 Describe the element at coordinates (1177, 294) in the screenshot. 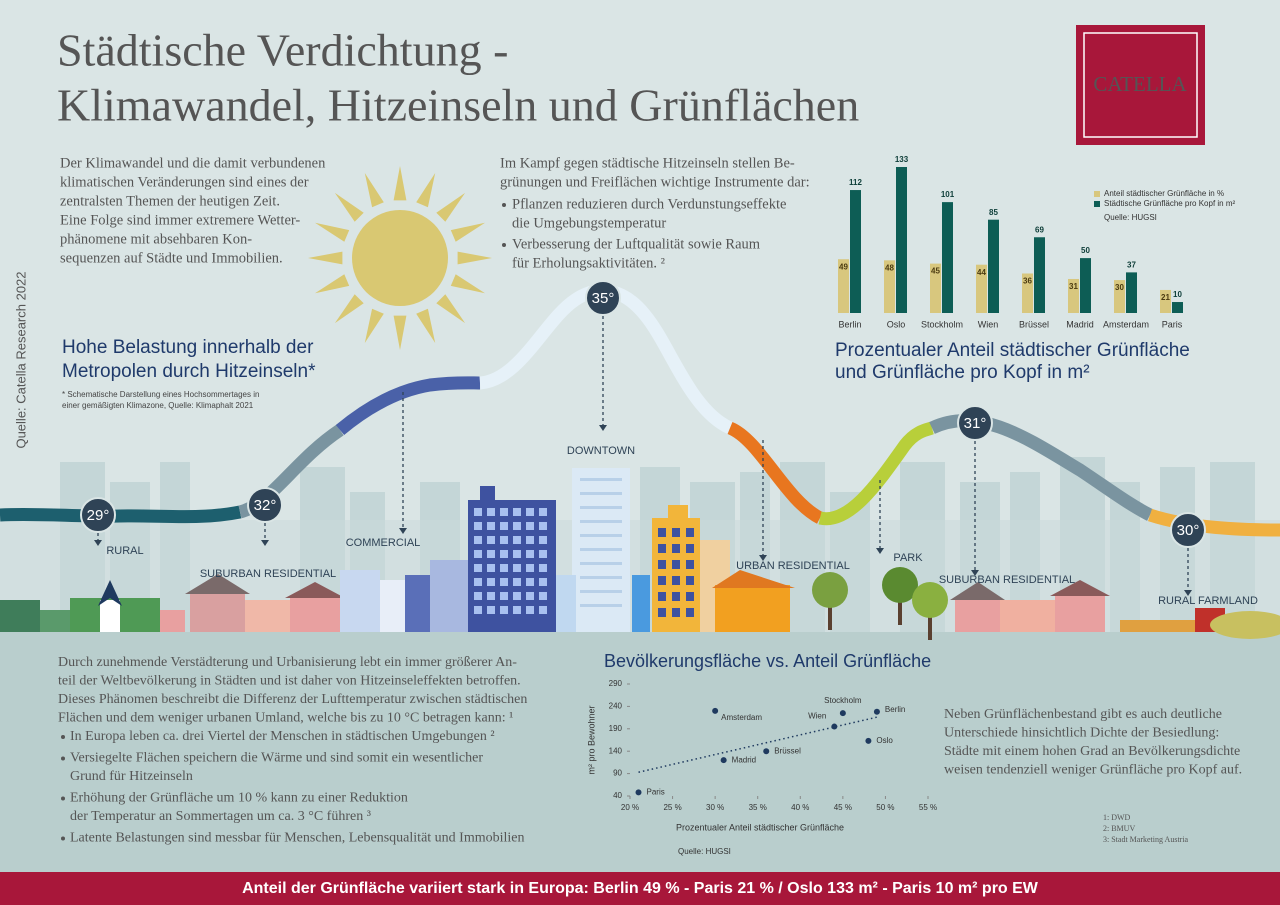

I see `value-label: 10` at that location.